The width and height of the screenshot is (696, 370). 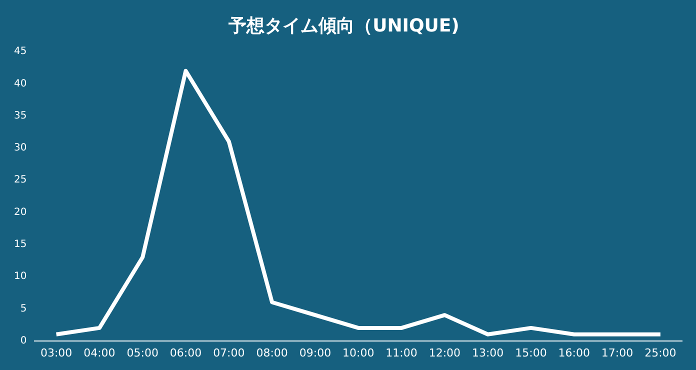 What do you see at coordinates (20, 84) in the screenshot?
I see `y-tick-label: 40` at bounding box center [20, 84].